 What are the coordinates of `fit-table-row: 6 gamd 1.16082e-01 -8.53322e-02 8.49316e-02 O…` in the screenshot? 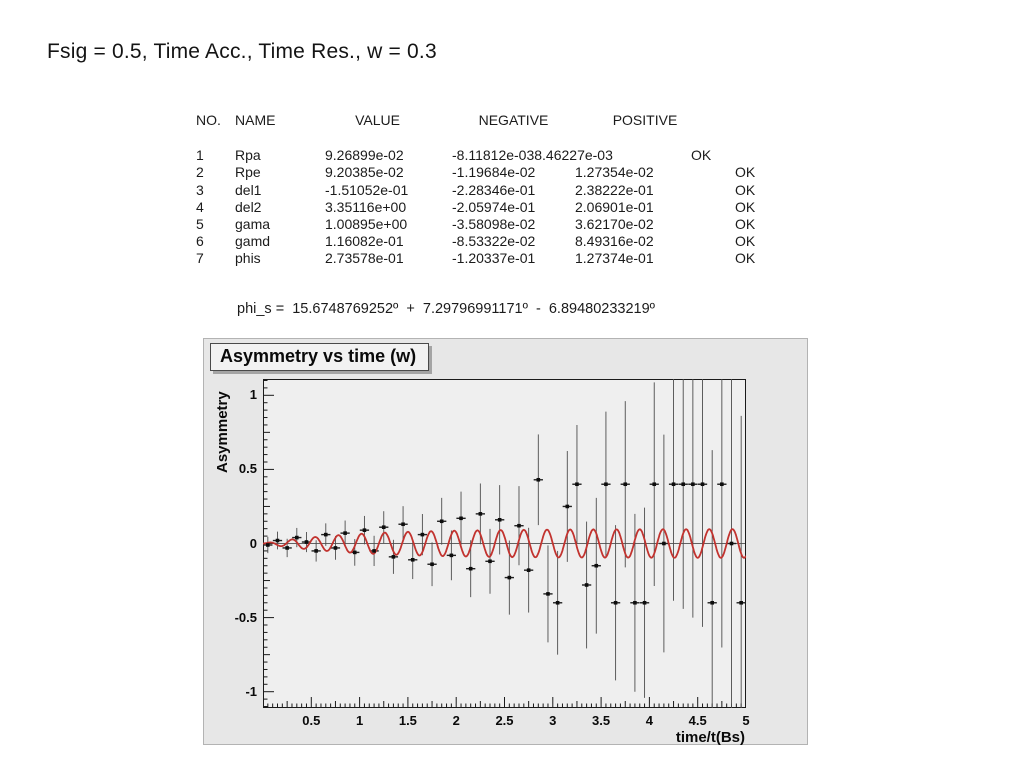 It's located at (490, 241).